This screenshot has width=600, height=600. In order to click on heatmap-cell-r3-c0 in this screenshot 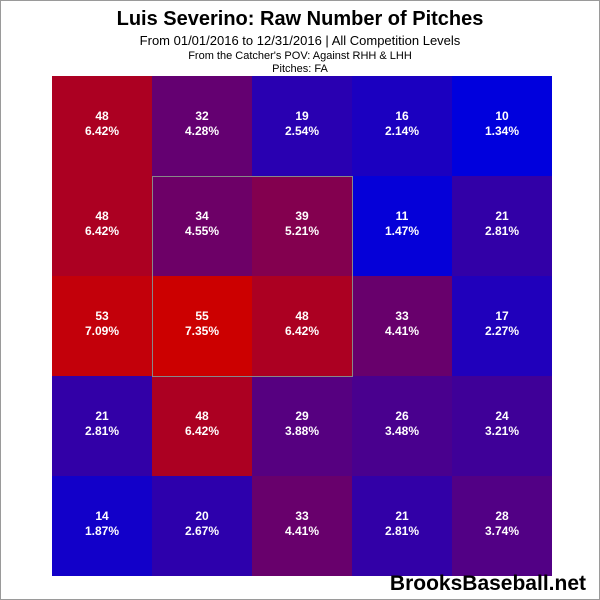, I will do `click(102, 426)`.